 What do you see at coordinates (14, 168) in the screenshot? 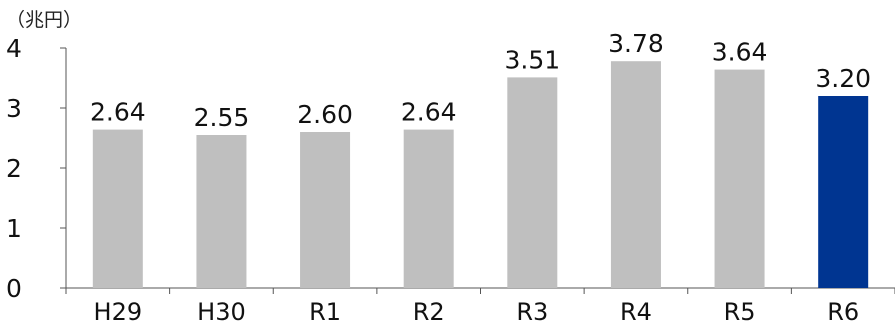
I see `y-tick-label: 2` at bounding box center [14, 168].